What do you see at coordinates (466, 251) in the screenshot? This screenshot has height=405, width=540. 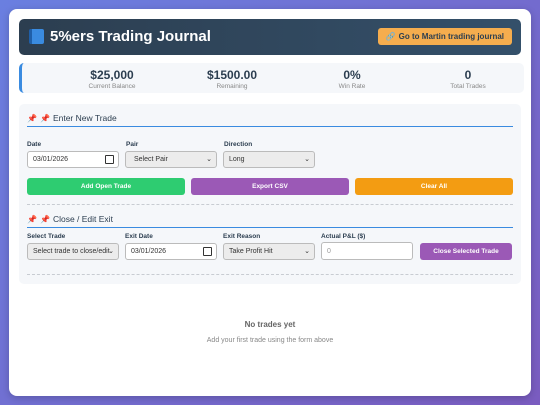 I see `close-selected-trade-button: Close Selected Trade` at bounding box center [466, 251].